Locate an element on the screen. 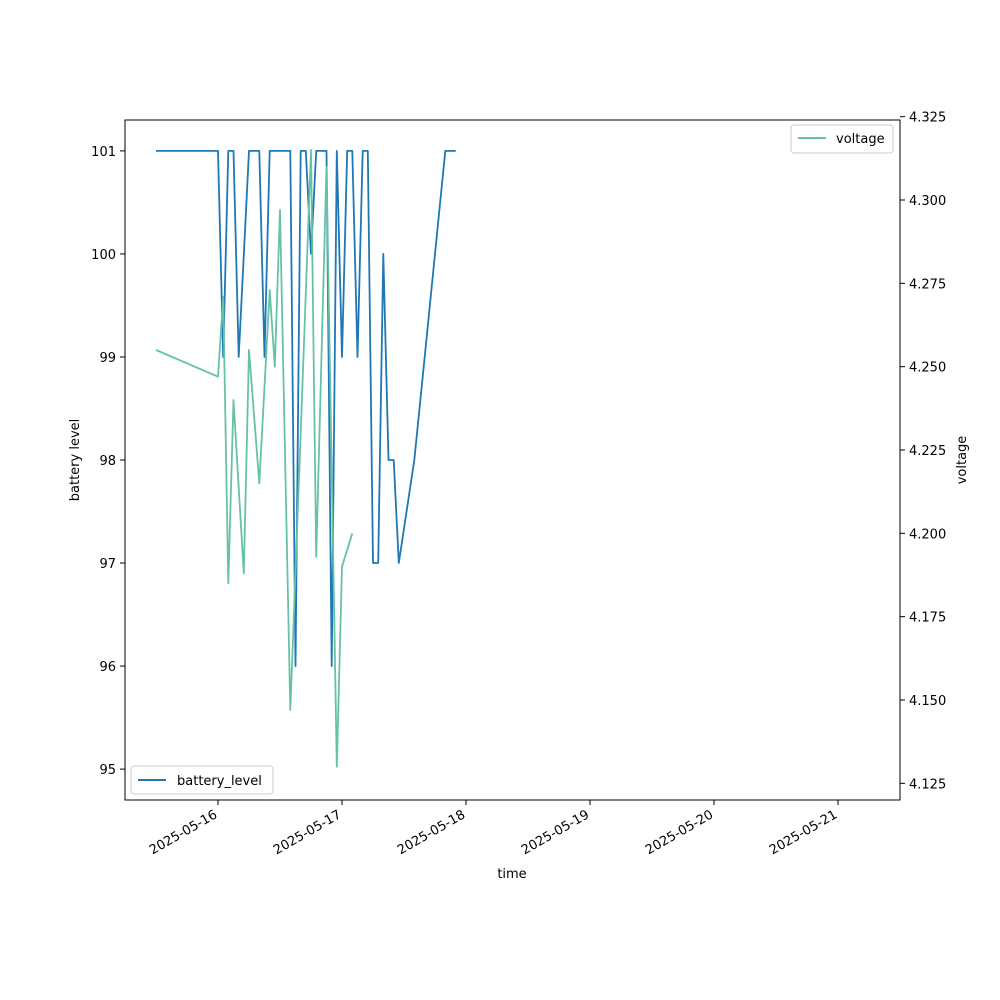  legend-battery-box is located at coordinates (202, 780).